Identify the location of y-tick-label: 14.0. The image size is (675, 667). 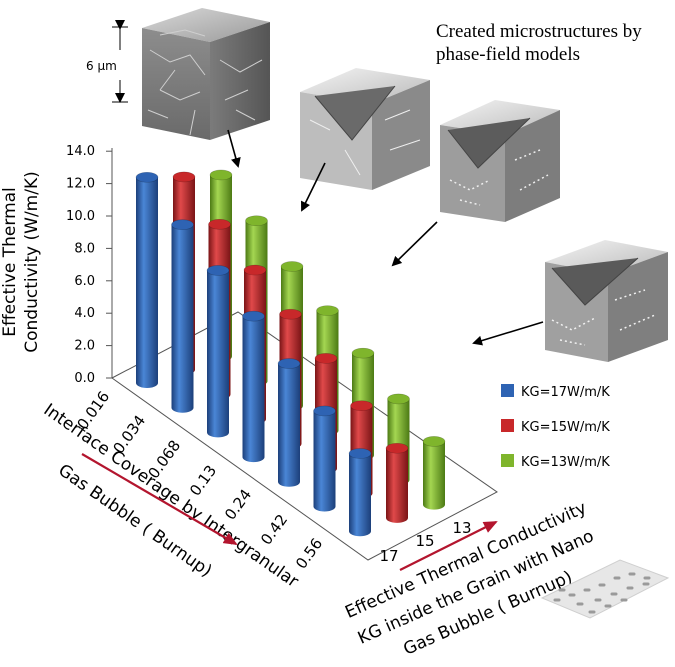
(80, 151).